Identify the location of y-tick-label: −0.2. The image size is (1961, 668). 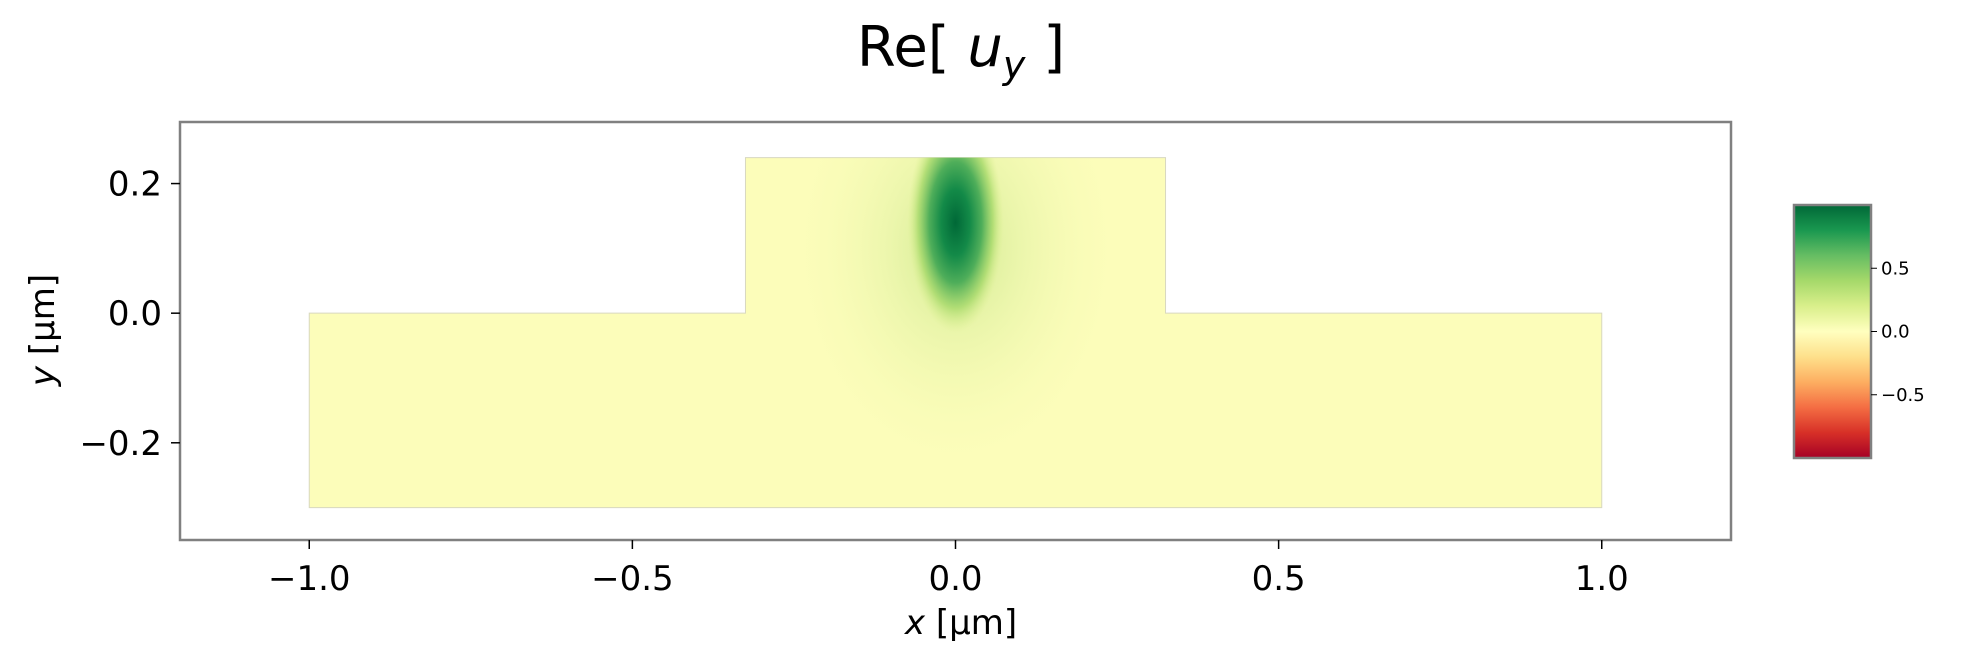
(120, 444).